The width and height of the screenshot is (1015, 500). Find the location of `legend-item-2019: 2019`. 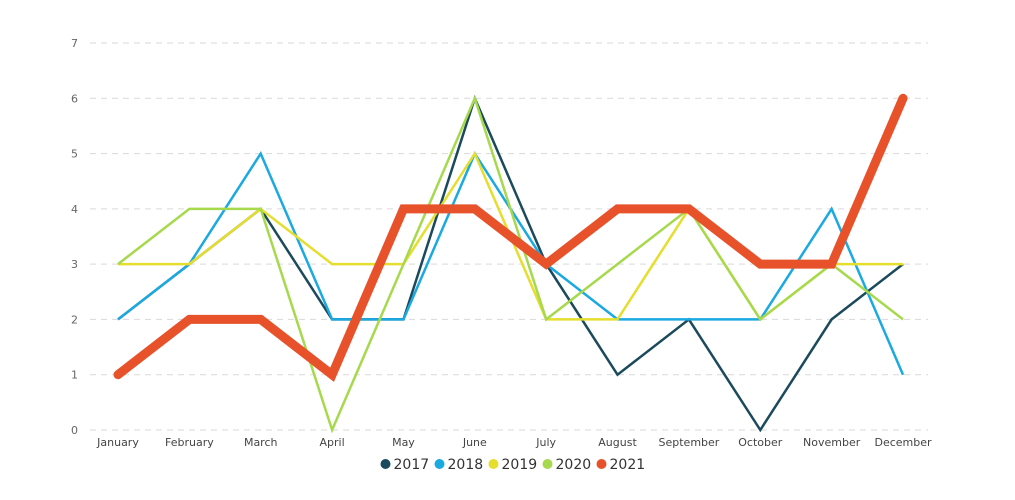

legend-item-2019: 2019 is located at coordinates (513, 465).